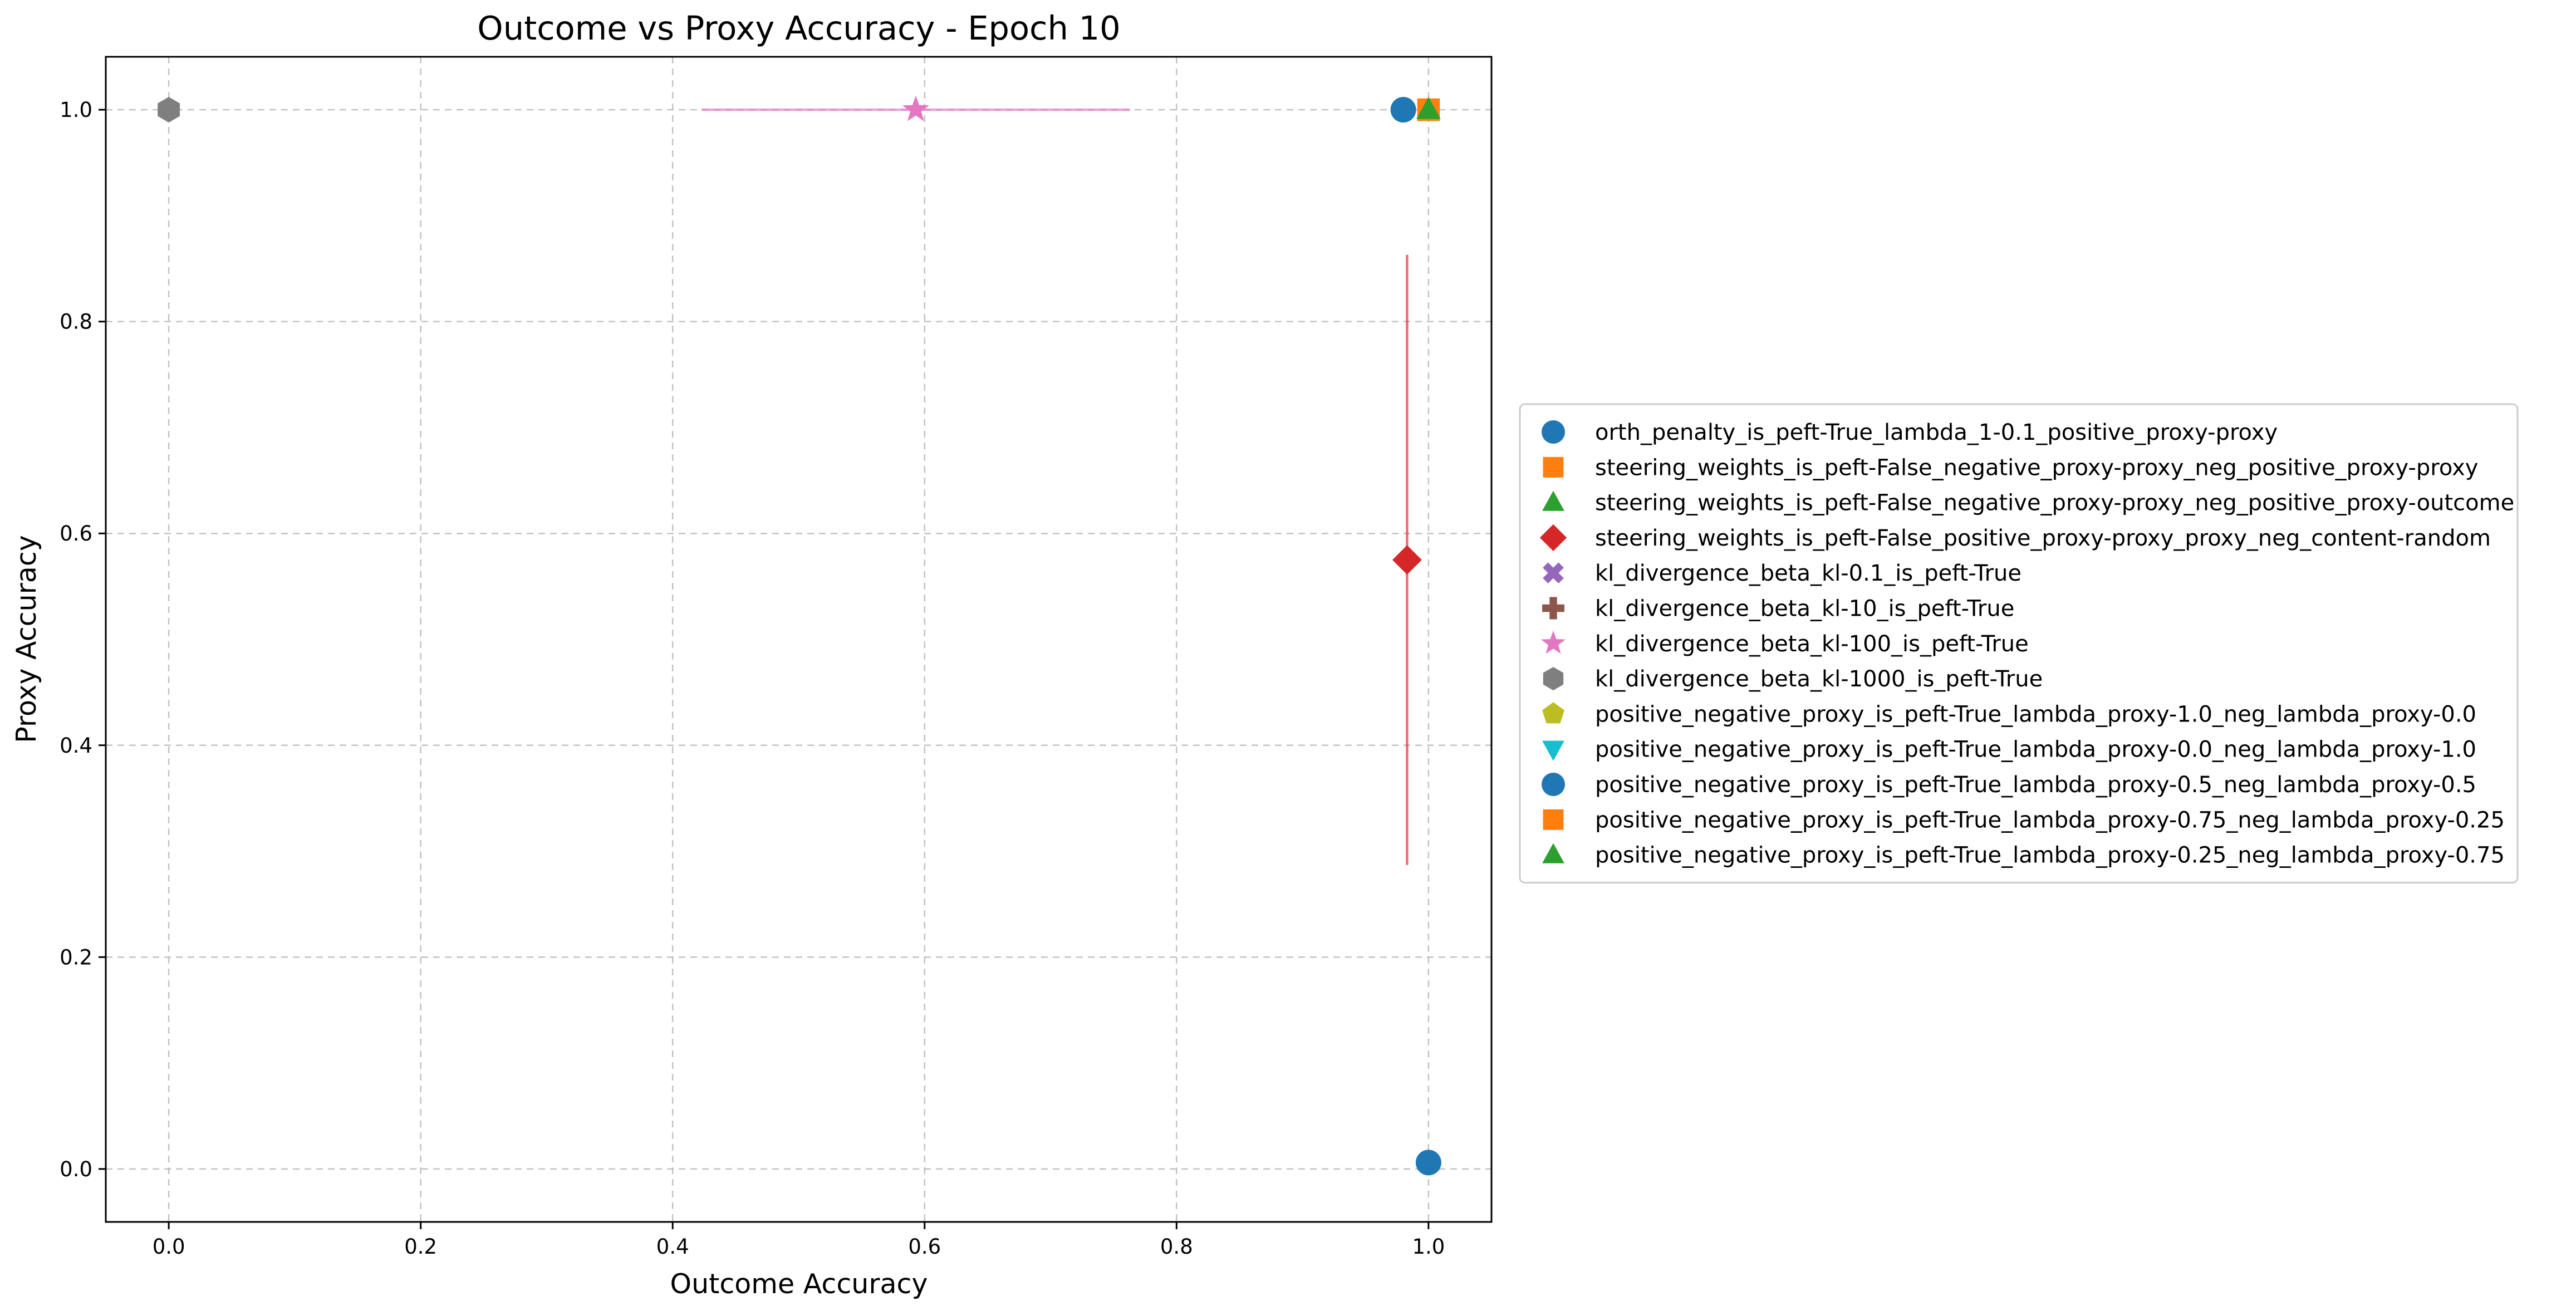 The image size is (2576, 1316). Describe the element at coordinates (1819, 679) in the screenshot. I see `legend-label: kl_divergence_beta_kl-1000_is_peft-True` at that location.